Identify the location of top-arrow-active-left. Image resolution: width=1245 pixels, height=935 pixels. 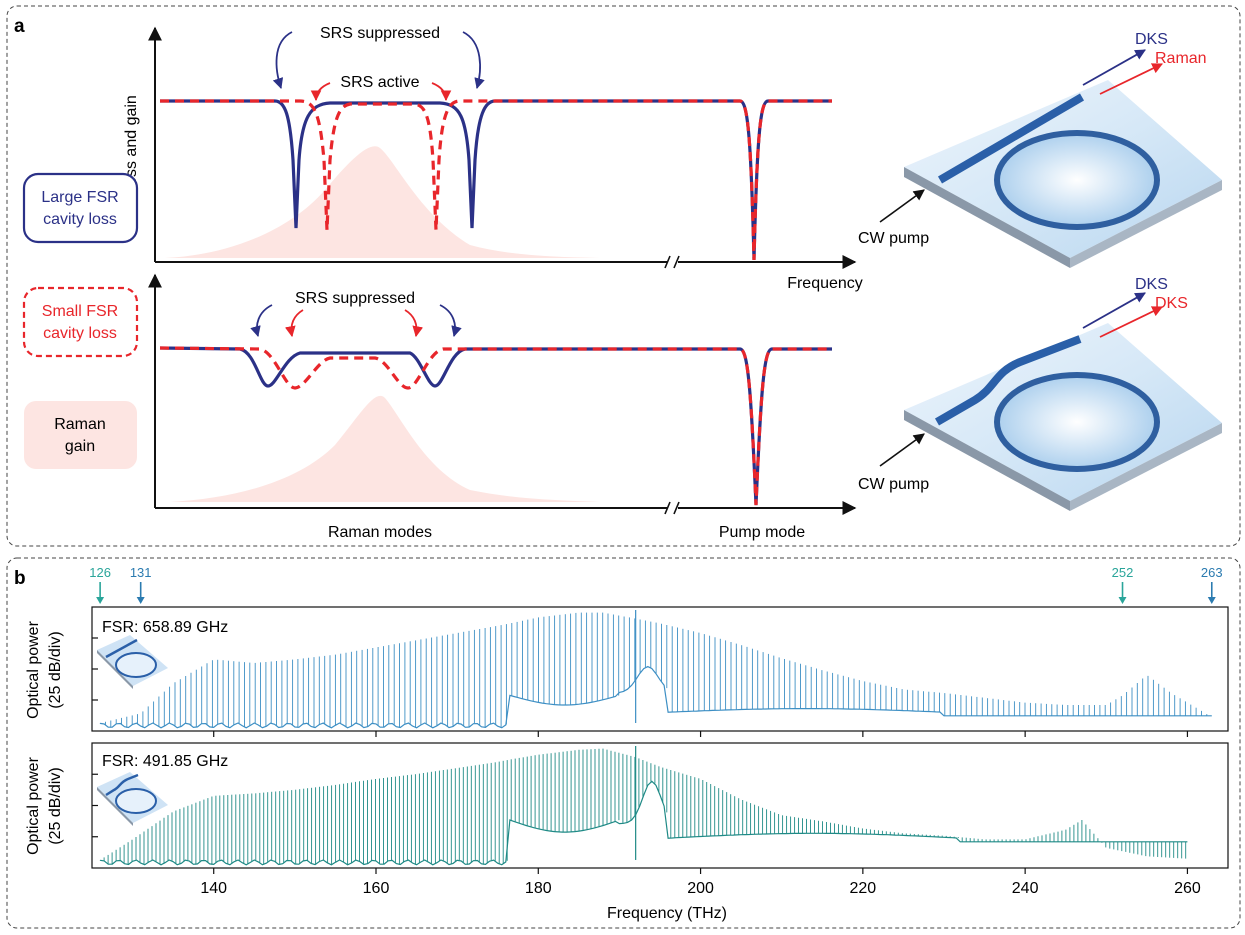
(320, 92).